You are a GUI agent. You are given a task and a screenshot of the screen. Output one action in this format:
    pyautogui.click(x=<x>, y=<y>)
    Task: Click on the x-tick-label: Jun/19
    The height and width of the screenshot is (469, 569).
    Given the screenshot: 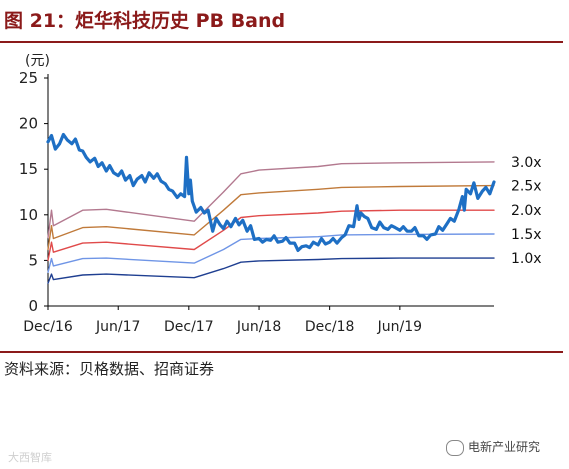 What is the action you would take?
    pyautogui.click(x=399, y=327)
    